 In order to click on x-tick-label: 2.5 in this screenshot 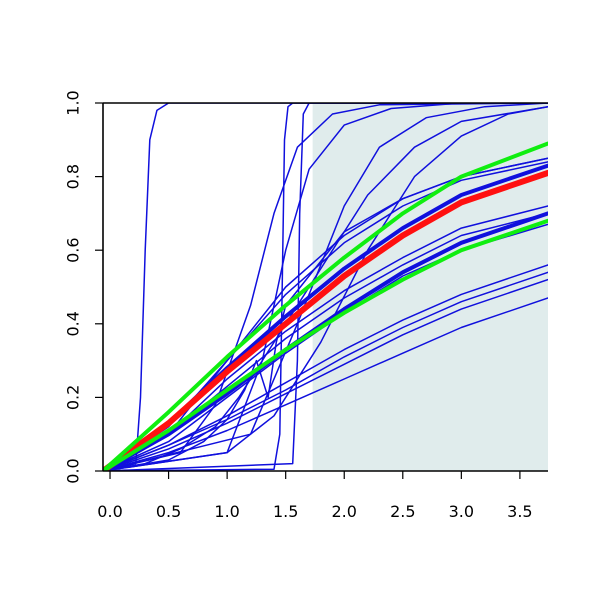, I will do `click(402, 511)`.